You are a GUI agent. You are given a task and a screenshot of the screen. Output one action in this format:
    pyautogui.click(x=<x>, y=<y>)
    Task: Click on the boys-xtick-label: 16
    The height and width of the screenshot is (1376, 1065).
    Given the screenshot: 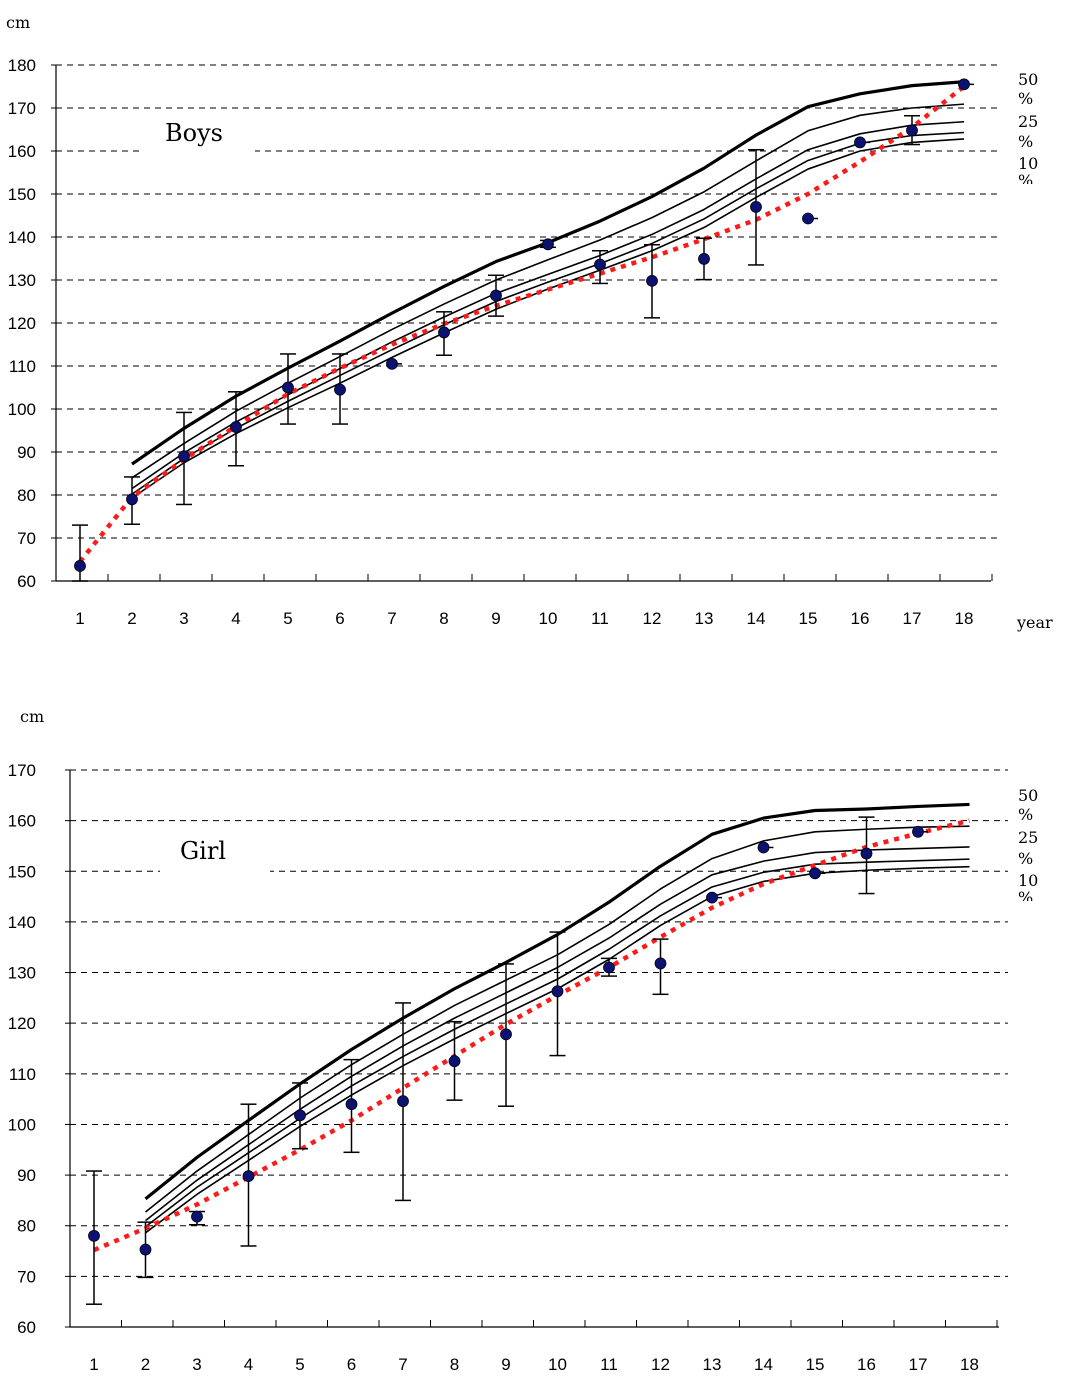 What is the action you would take?
    pyautogui.click(x=860, y=618)
    